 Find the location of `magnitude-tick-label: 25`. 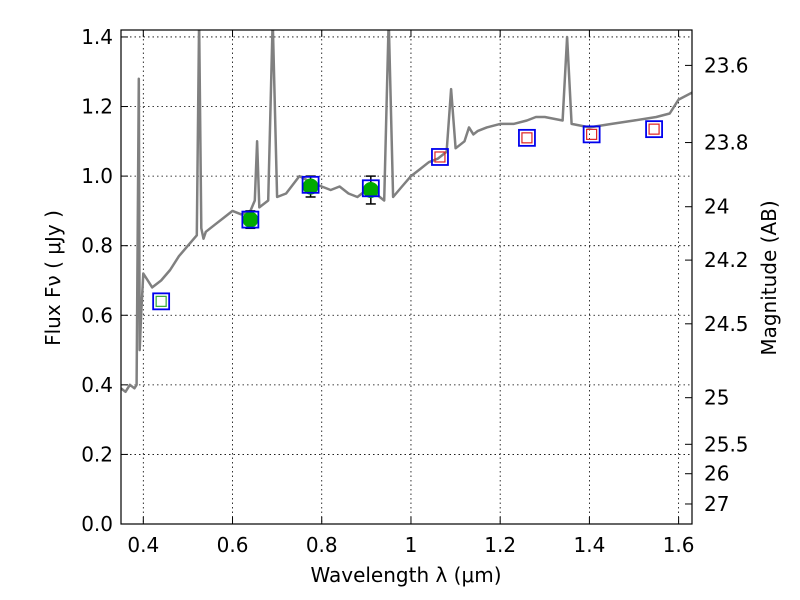

magnitude-tick-label: 25 is located at coordinates (716, 398).